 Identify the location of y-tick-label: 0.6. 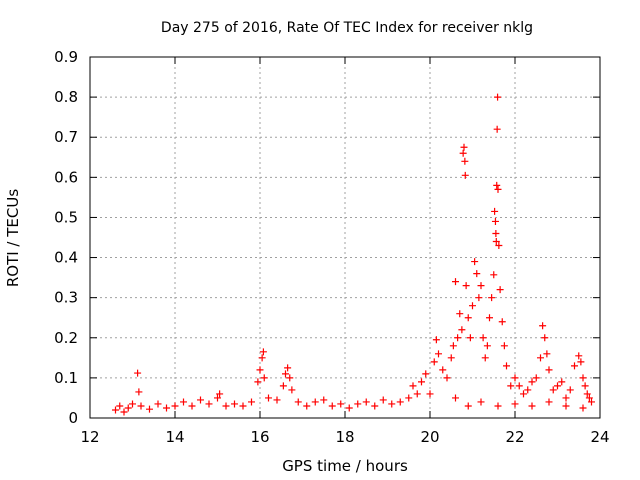
(66, 177).